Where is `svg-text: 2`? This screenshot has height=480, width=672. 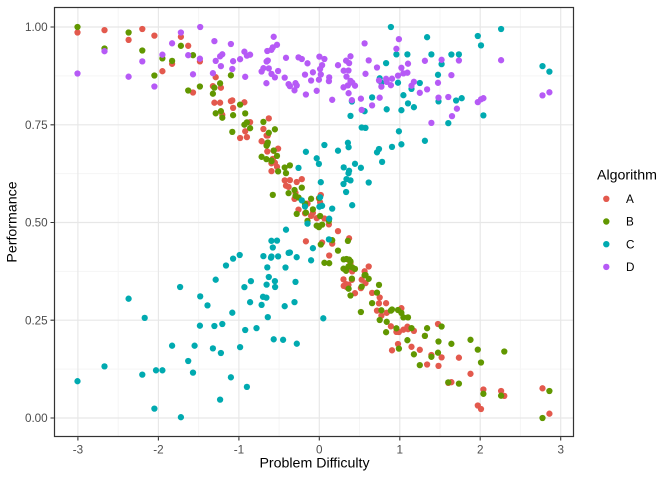 svg-text: 2 is located at coordinates (480, 449).